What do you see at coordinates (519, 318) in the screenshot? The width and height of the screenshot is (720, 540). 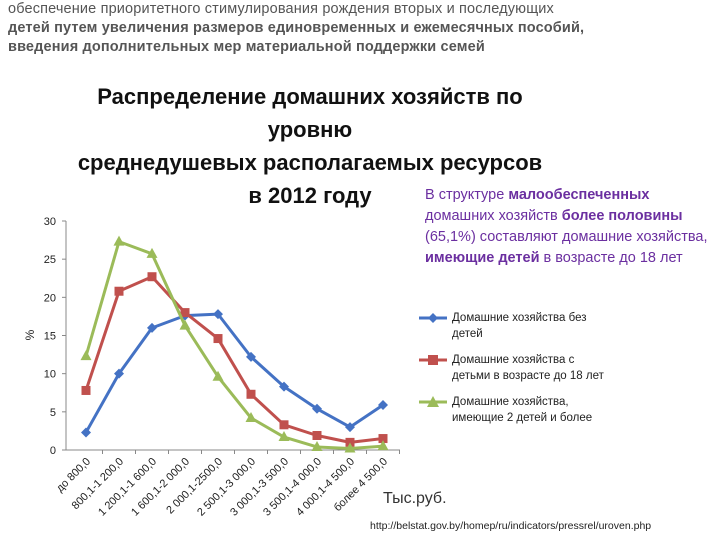 I see `legend-label-line-1: Домашние хозяйства без` at bounding box center [519, 318].